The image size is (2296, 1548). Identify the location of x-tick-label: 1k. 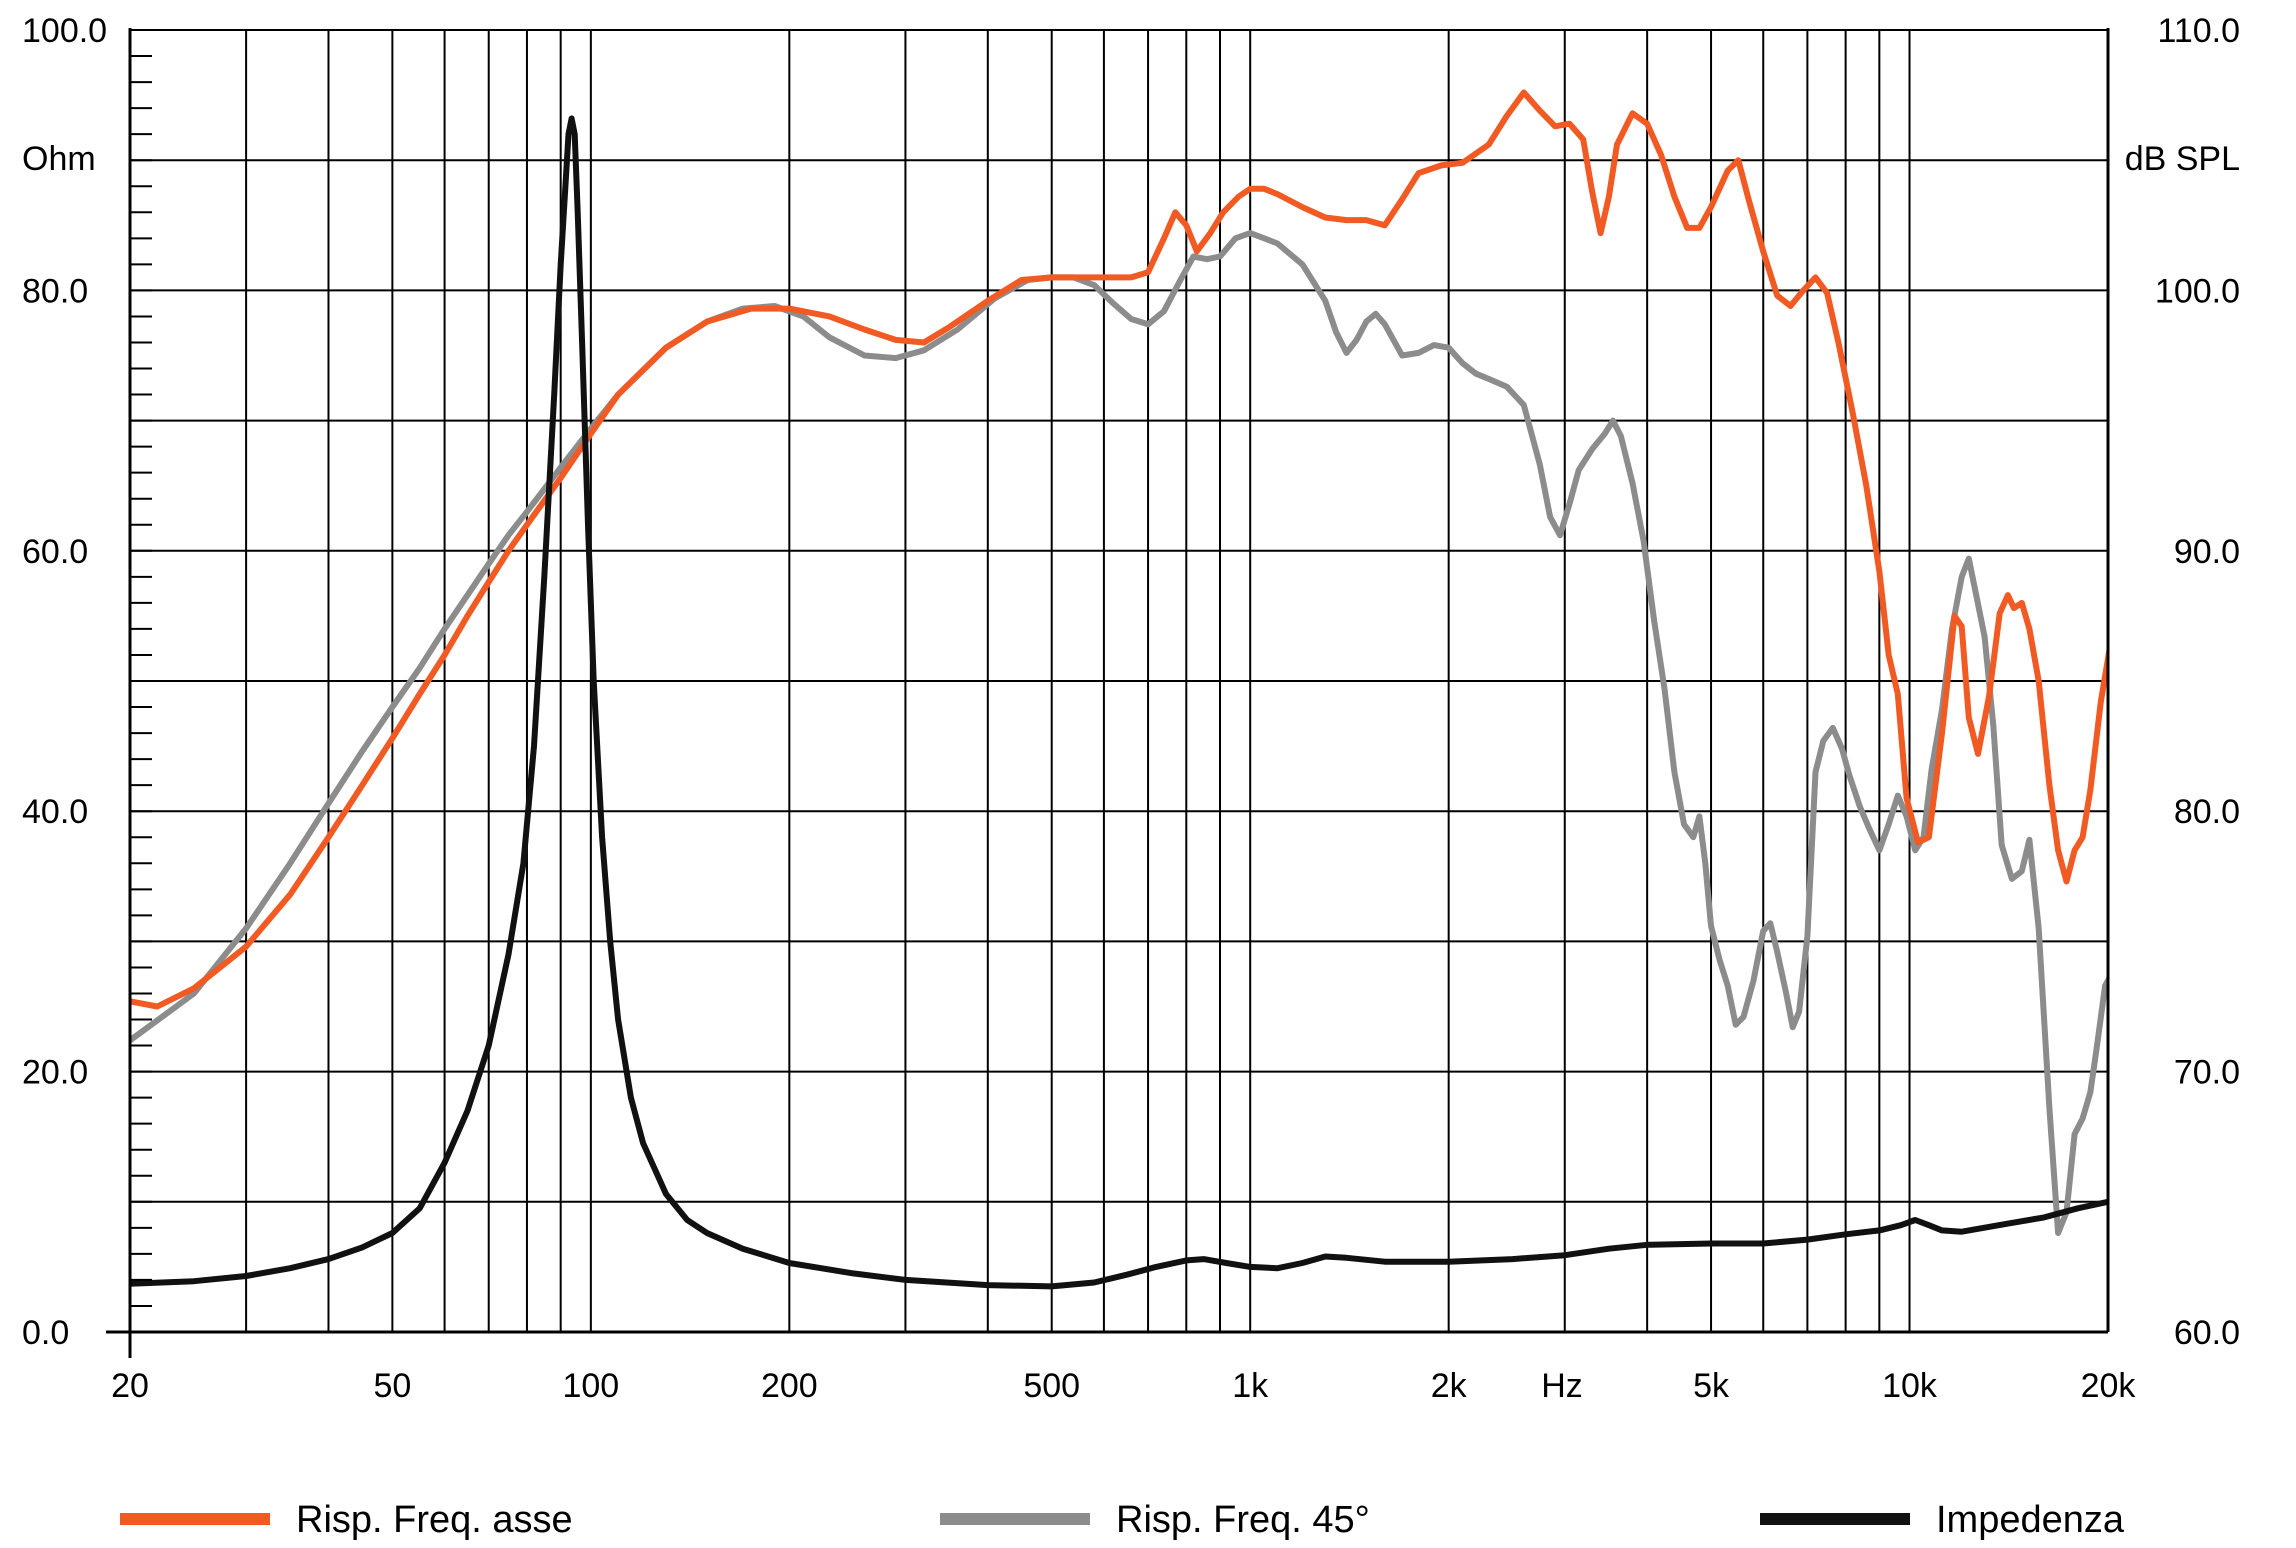
(1250, 1386).